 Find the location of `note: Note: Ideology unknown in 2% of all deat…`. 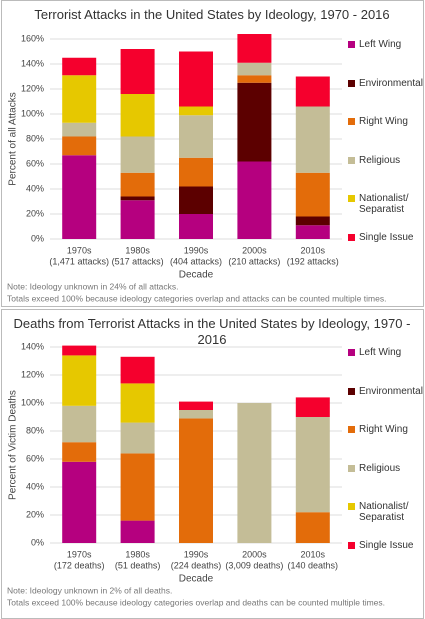

note: Note: Ideology unknown in 2% of all deat… is located at coordinates (89, 590).